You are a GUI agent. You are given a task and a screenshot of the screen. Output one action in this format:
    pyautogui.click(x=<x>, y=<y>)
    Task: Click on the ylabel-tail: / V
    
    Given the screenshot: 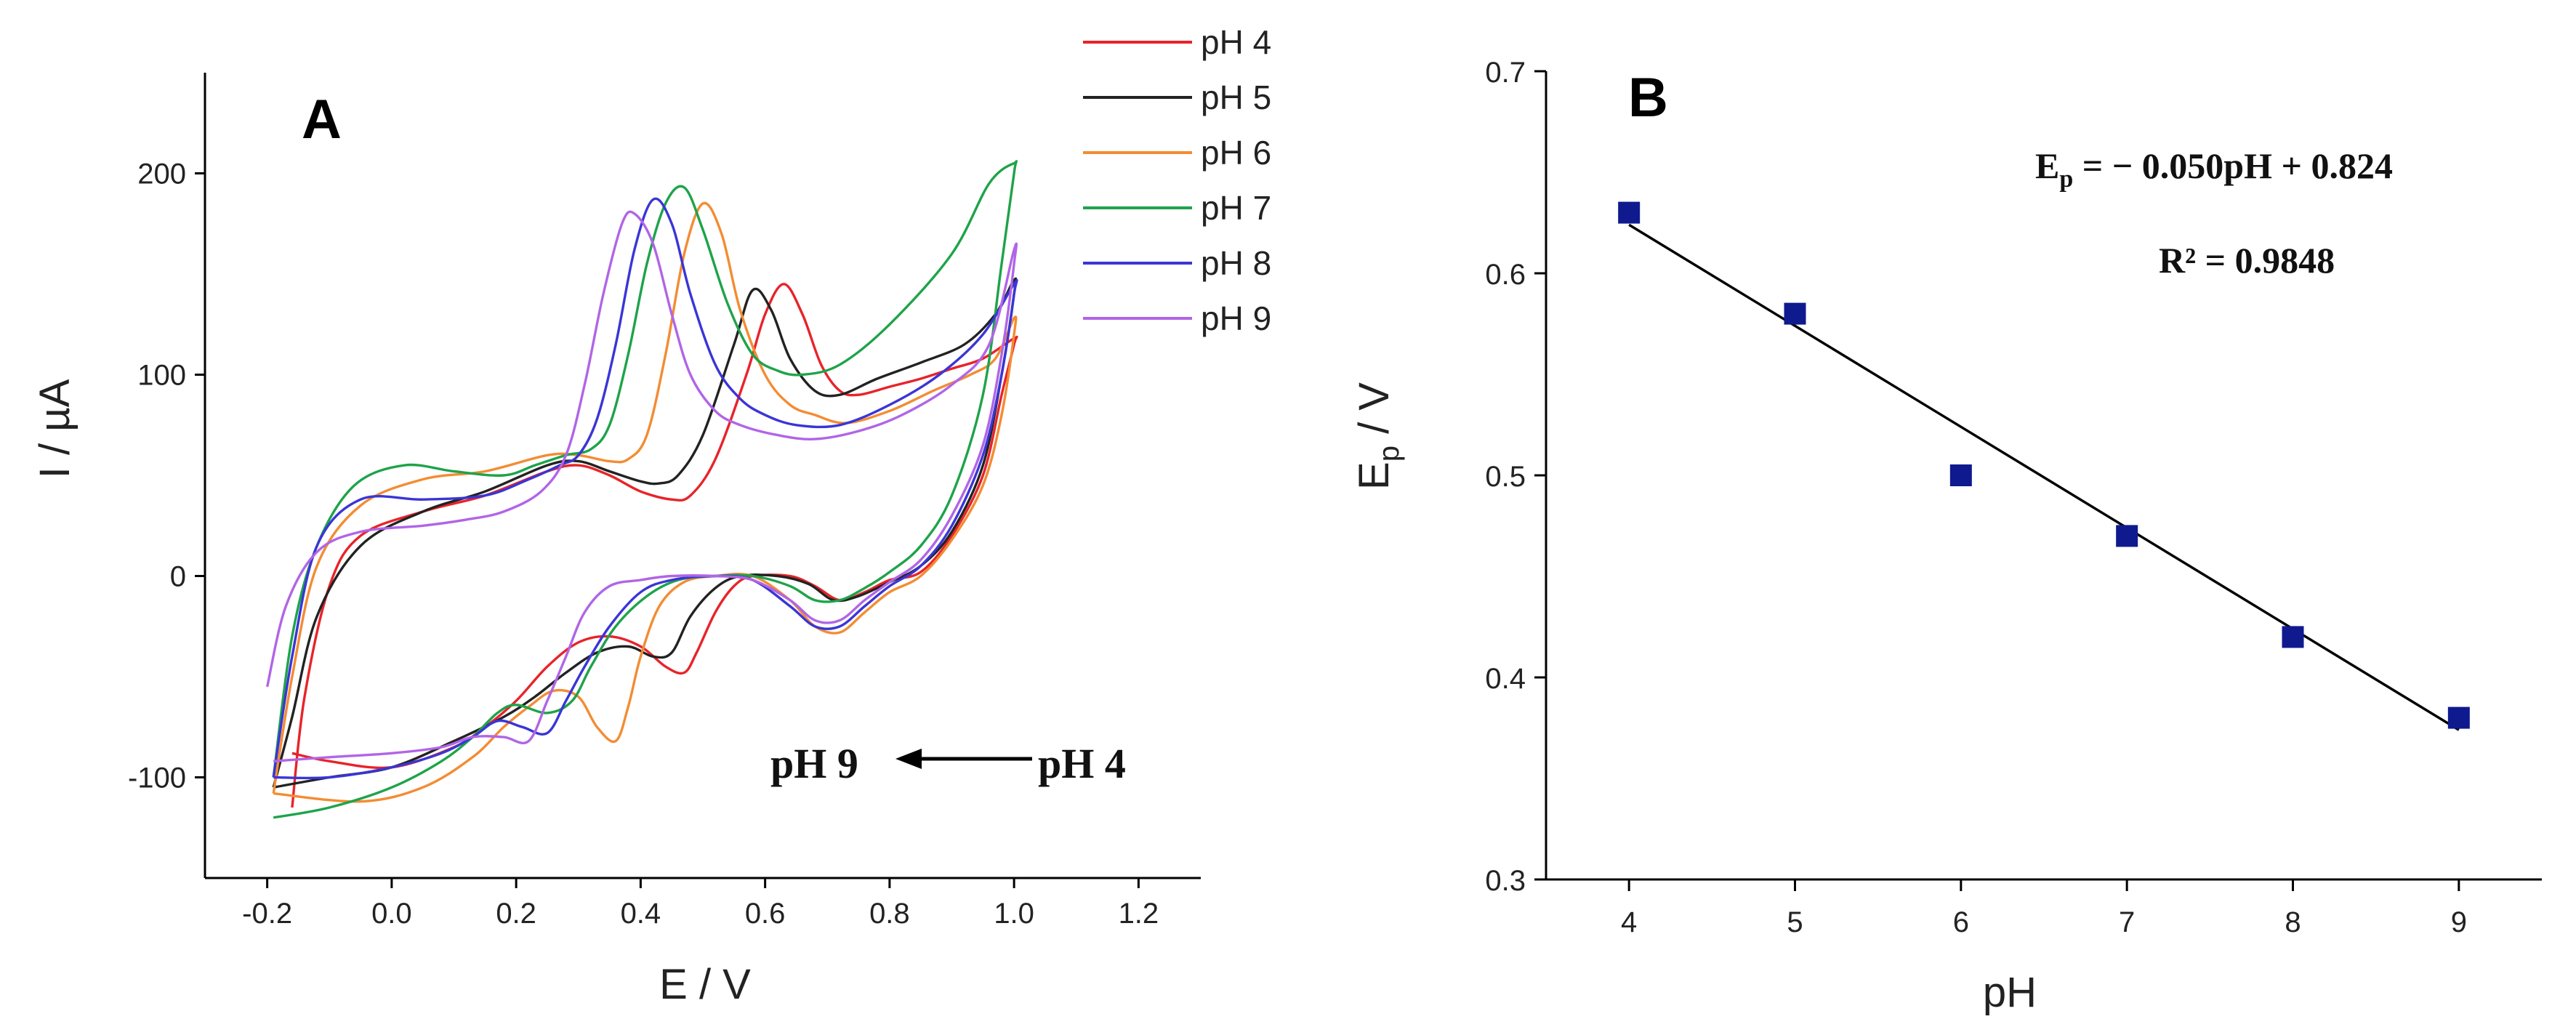 What is the action you would take?
    pyautogui.click(x=1374, y=414)
    